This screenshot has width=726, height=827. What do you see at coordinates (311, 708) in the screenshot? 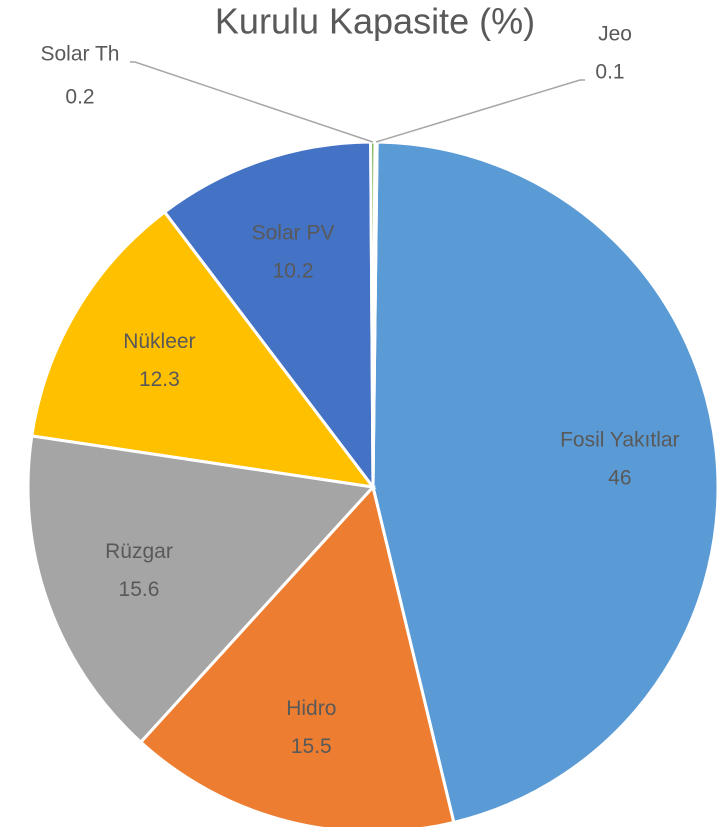
I see `slice-label: Hidro` at bounding box center [311, 708].